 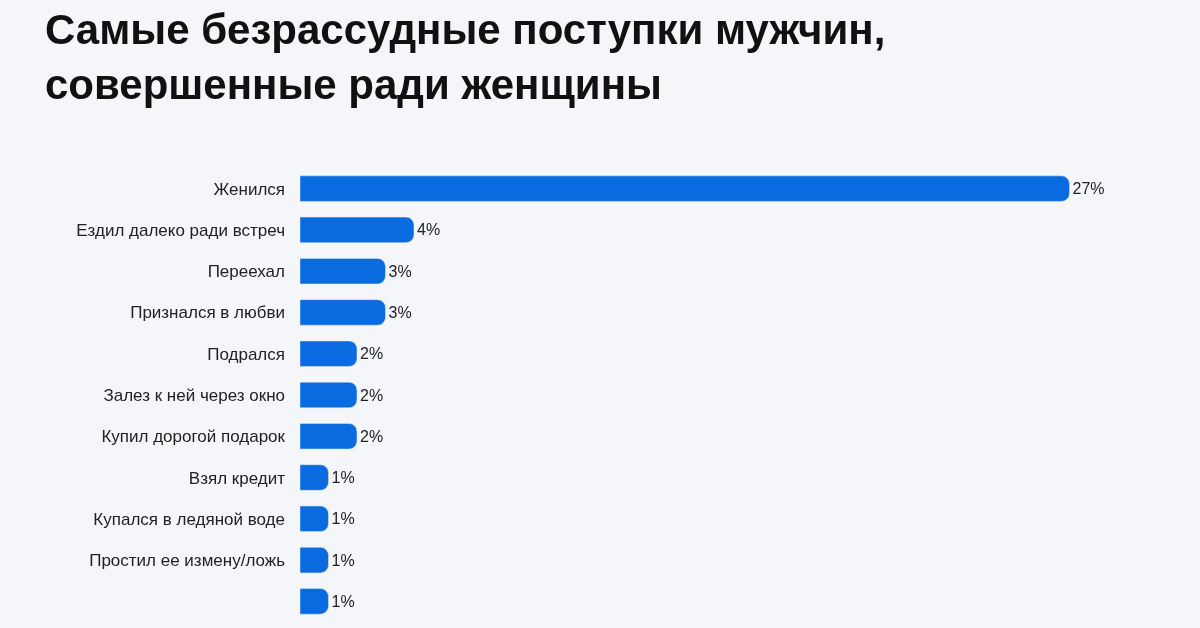 What do you see at coordinates (246, 272) in the screenshot?
I see `y-tick-label: Переехал` at bounding box center [246, 272].